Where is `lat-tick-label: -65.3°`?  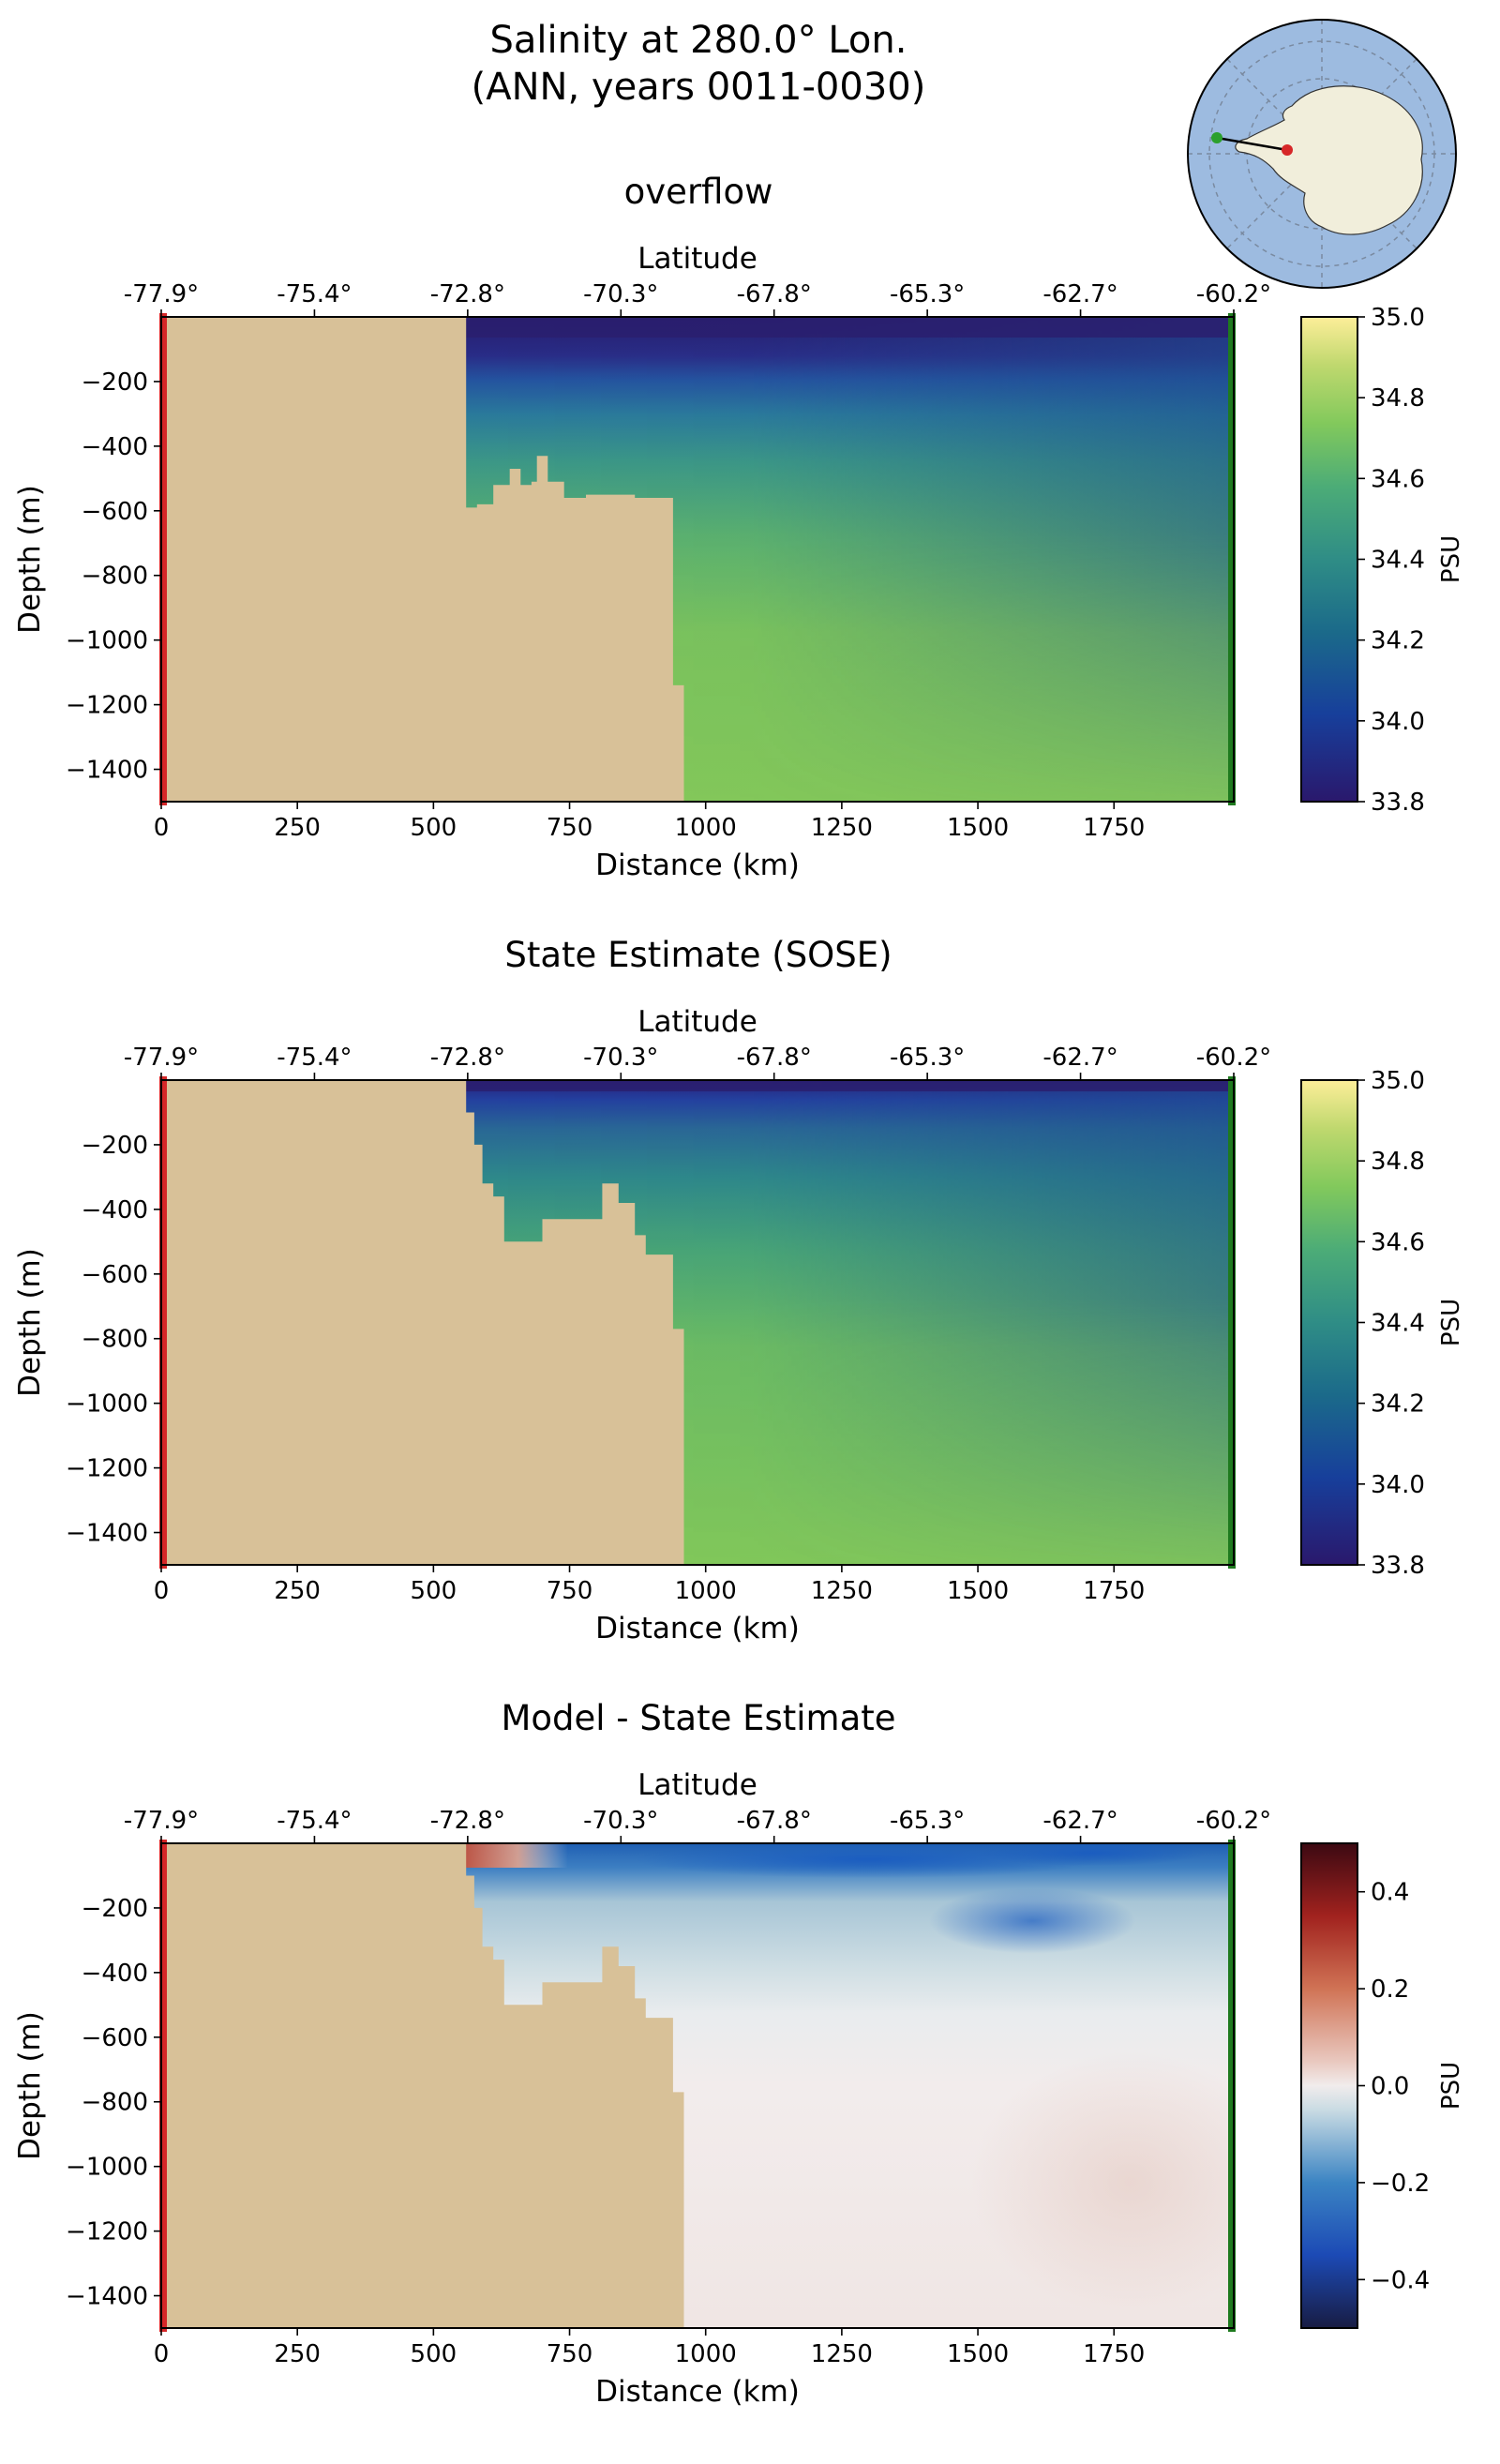 lat-tick-label: -65.3° is located at coordinates (927, 1821).